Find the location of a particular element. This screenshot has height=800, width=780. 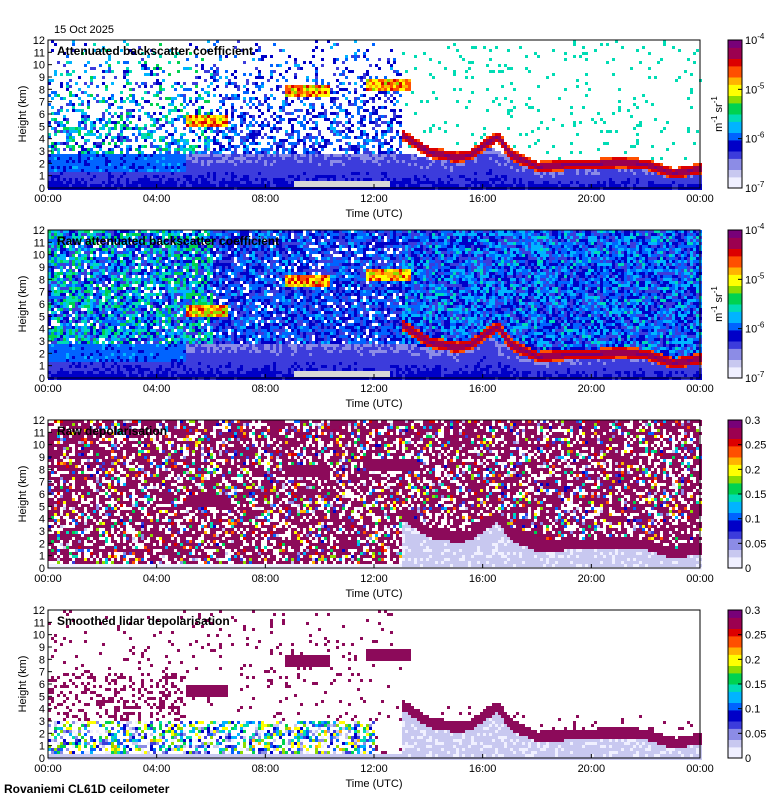

panel-title: Raw depolarisation is located at coordinates (112, 431).